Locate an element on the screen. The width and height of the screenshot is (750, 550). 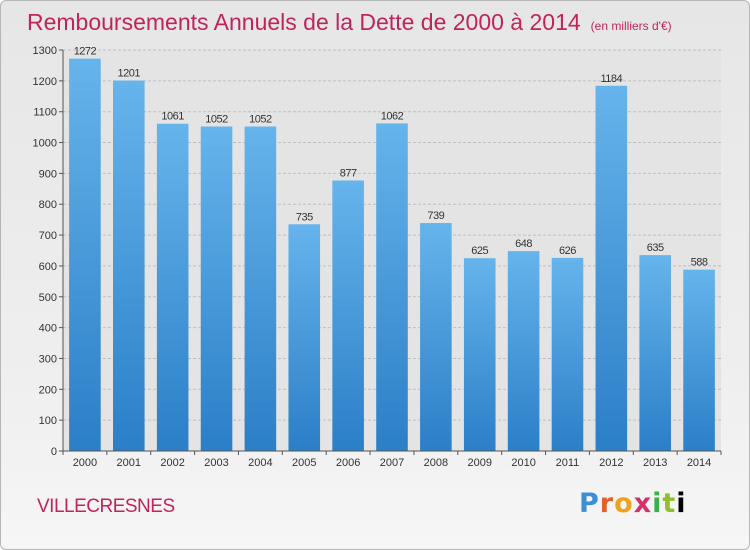
x-tick-label-2008: 2008 is located at coordinates (436, 463).